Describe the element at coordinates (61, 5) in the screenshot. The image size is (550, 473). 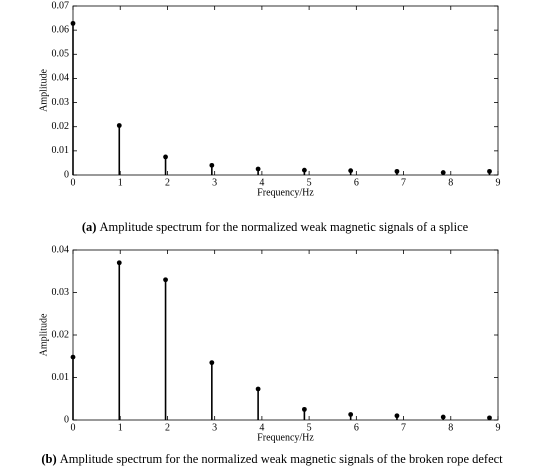
I see `y-tick-label: 0.07` at that location.